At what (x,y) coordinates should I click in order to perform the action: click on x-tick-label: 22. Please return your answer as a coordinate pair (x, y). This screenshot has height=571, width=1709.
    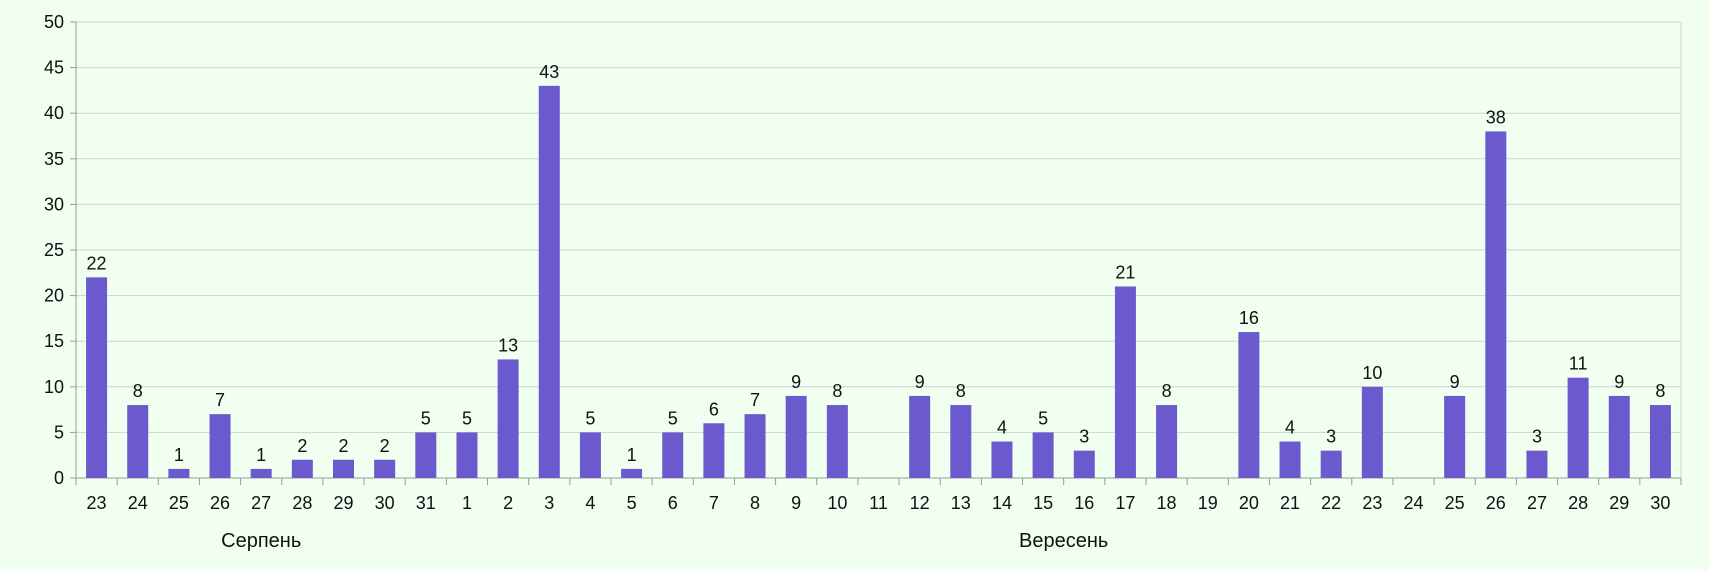
    Looking at the image, I should click on (1331, 503).